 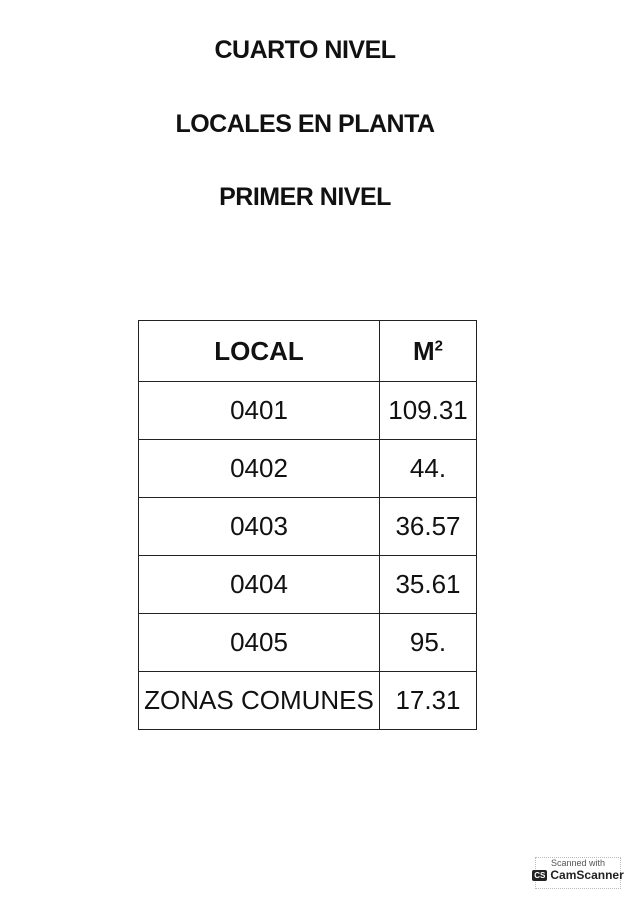 I want to click on area-cell: 17.31, so click(x=428, y=700).